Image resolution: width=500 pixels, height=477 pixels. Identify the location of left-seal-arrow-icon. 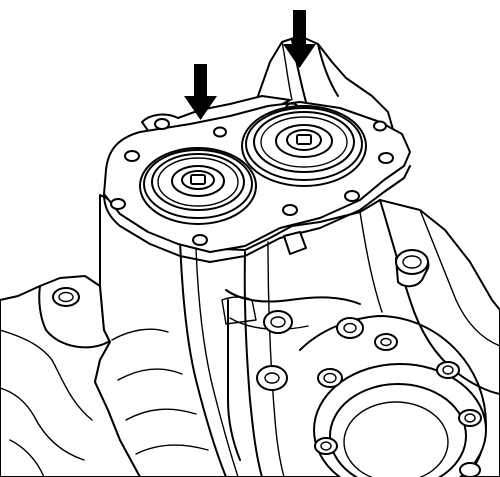
(200, 92).